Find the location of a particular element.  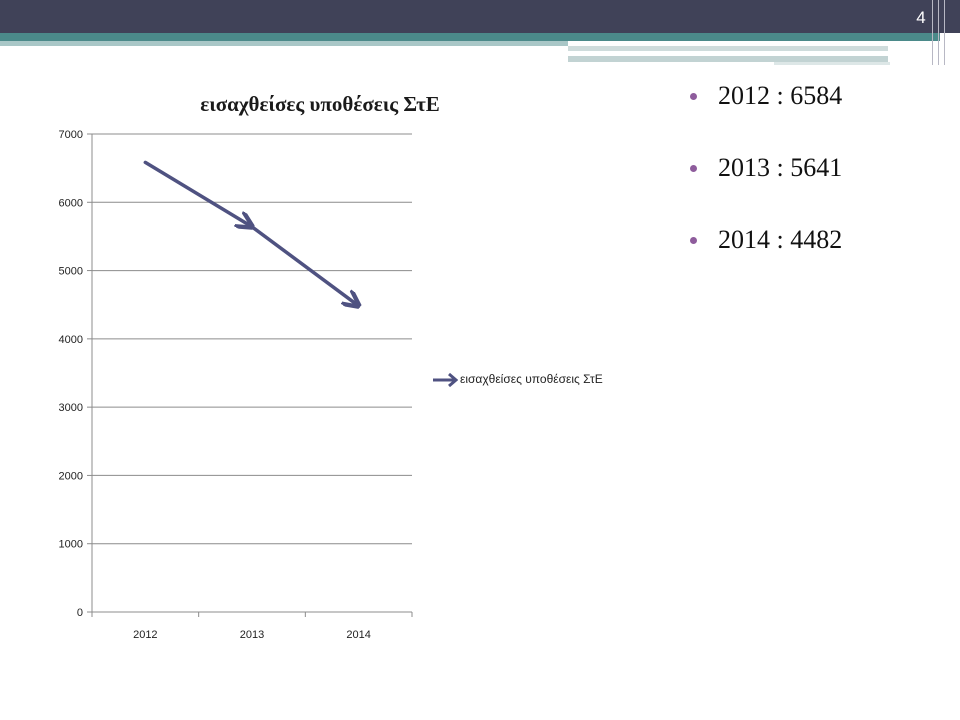

bullet-list: 2012 : 6584 2013 : 5641 2014 : 4482 is located at coordinates (766, 186).